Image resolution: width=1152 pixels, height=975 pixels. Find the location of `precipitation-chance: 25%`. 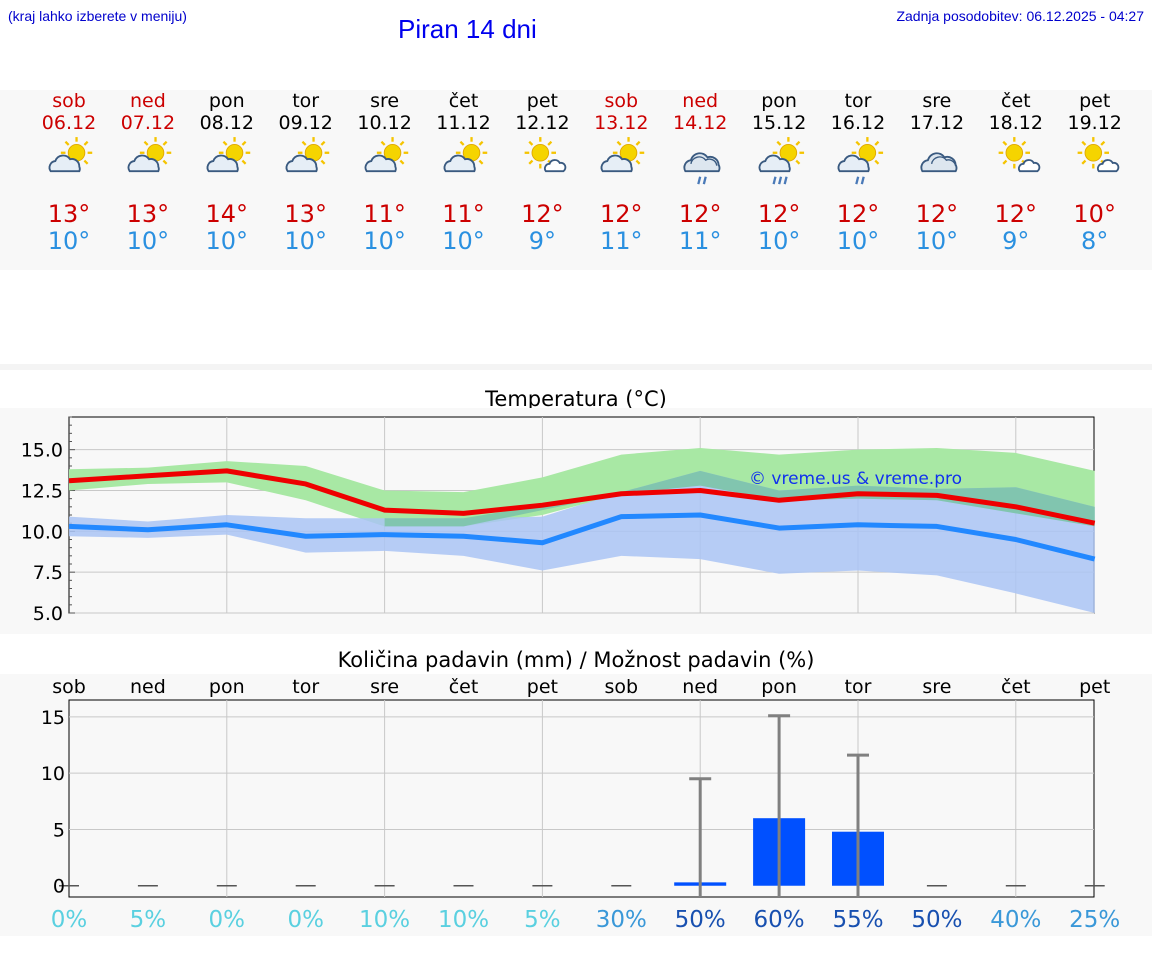

precipitation-chance: 25% is located at coordinates (1094, 920).